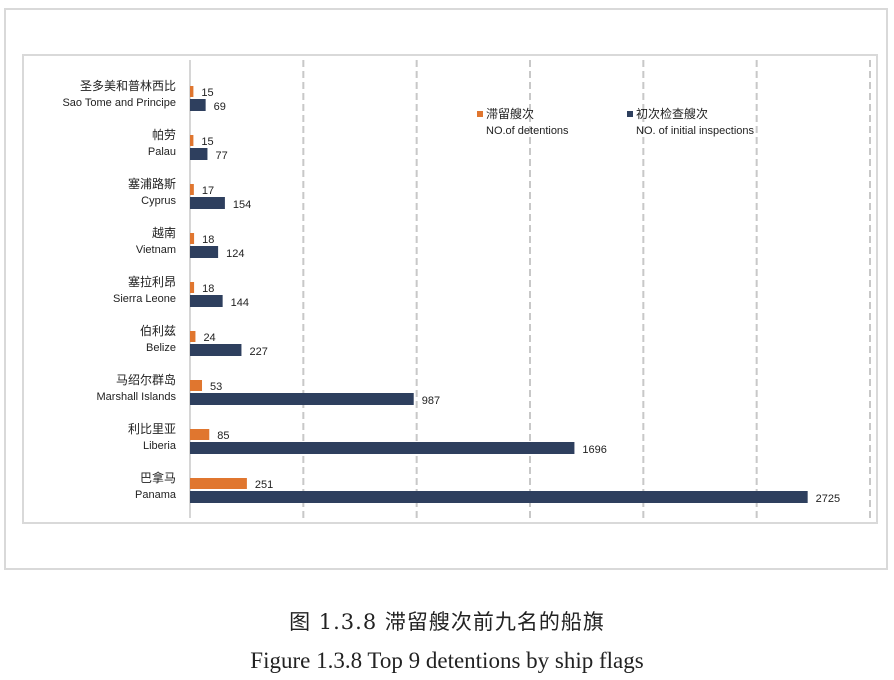  Describe the element at coordinates (223, 436) in the screenshot. I see `data-label-detentions: 85` at that location.